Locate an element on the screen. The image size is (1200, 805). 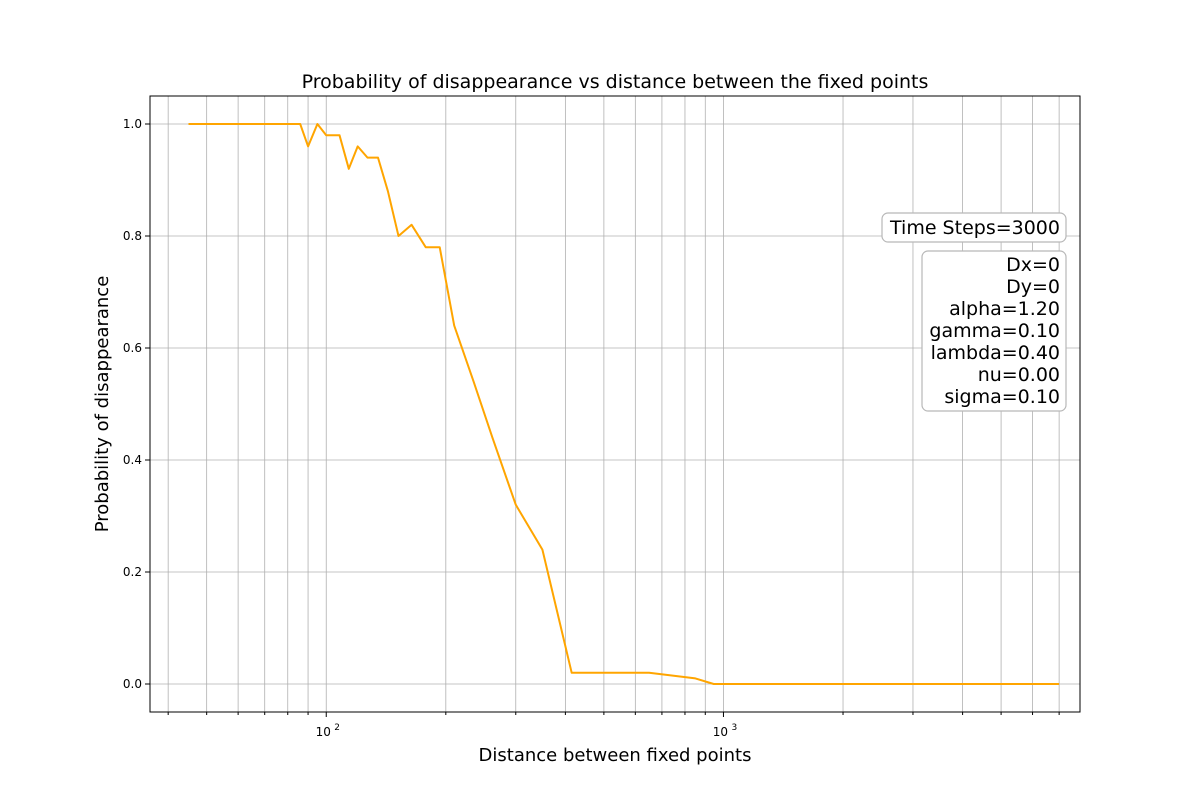
y-tick-label: 0.0 is located at coordinates (132, 684).